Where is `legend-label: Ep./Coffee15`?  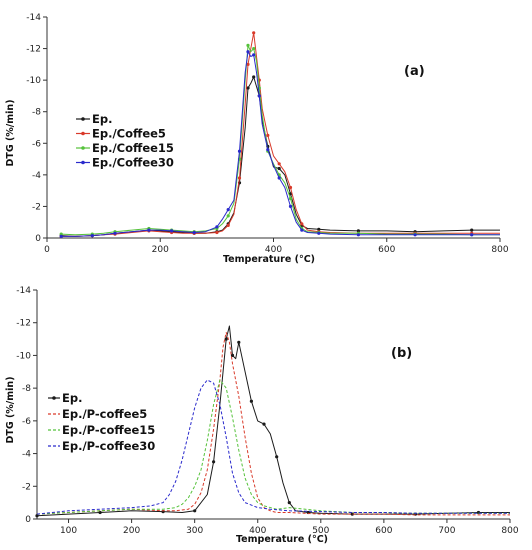 legend-label: Ep./Coffee15 is located at coordinates (133, 148).